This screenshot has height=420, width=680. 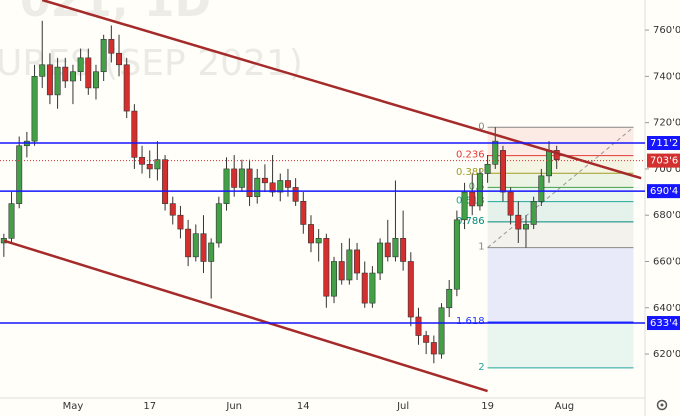 I want to click on fib-level-label: 0, so click(x=481, y=126).